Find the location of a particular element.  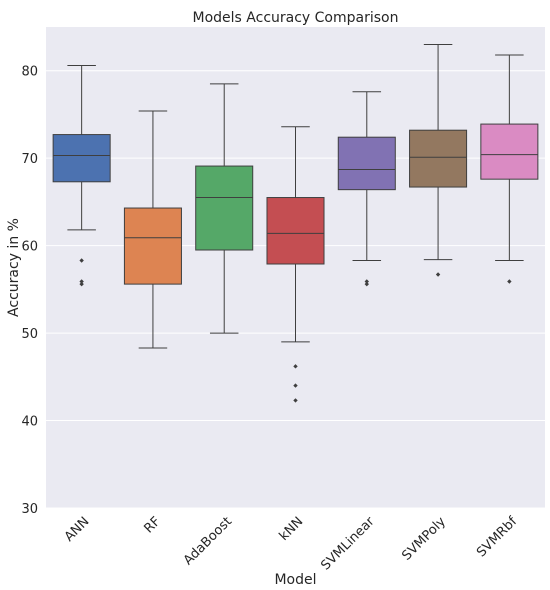

box-RF is located at coordinates (152, 229).